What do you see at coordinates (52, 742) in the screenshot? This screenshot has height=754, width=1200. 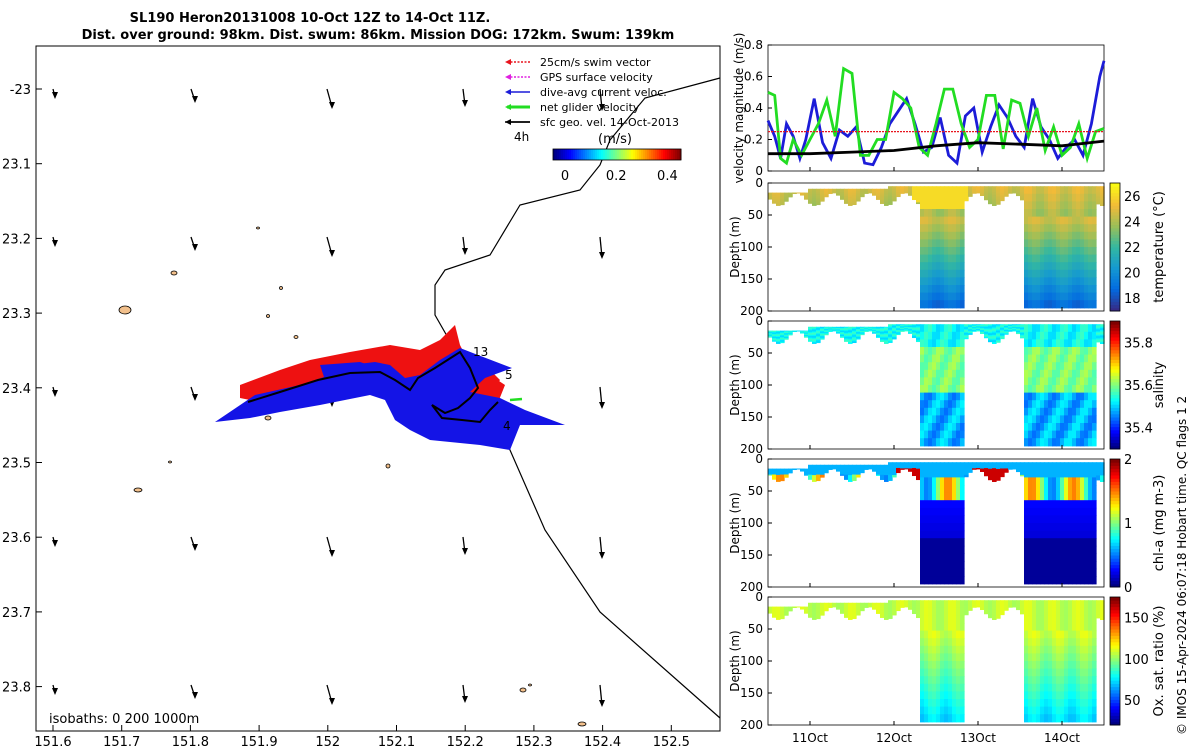 I see `map-x-tick-label: 151.6` at bounding box center [52, 742].